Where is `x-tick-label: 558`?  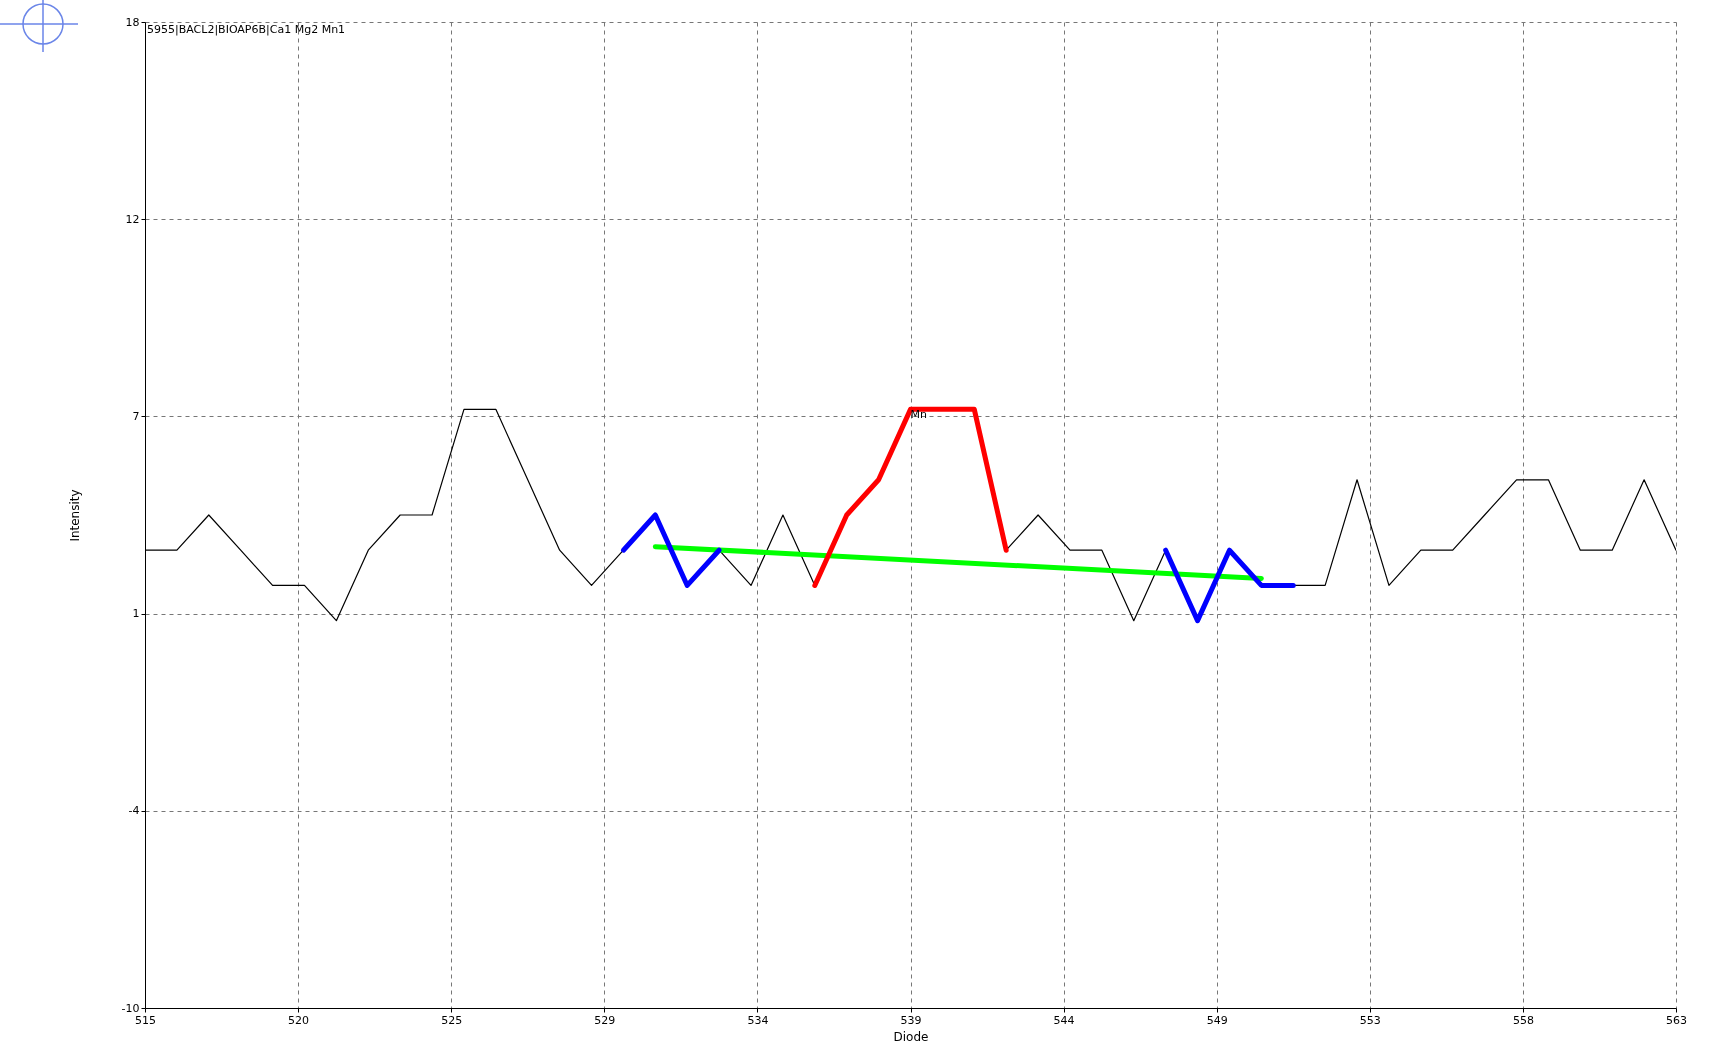 x-tick-label: 558 is located at coordinates (1523, 1020).